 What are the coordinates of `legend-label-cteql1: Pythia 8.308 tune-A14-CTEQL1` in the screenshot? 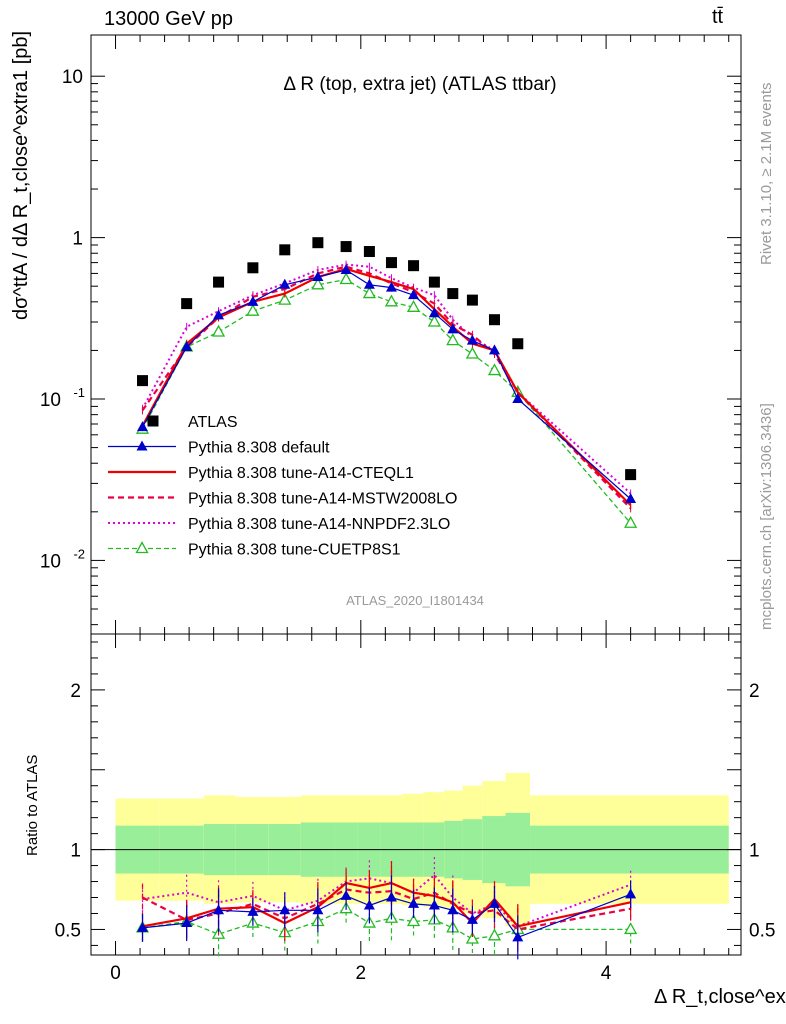 It's located at (301, 473).